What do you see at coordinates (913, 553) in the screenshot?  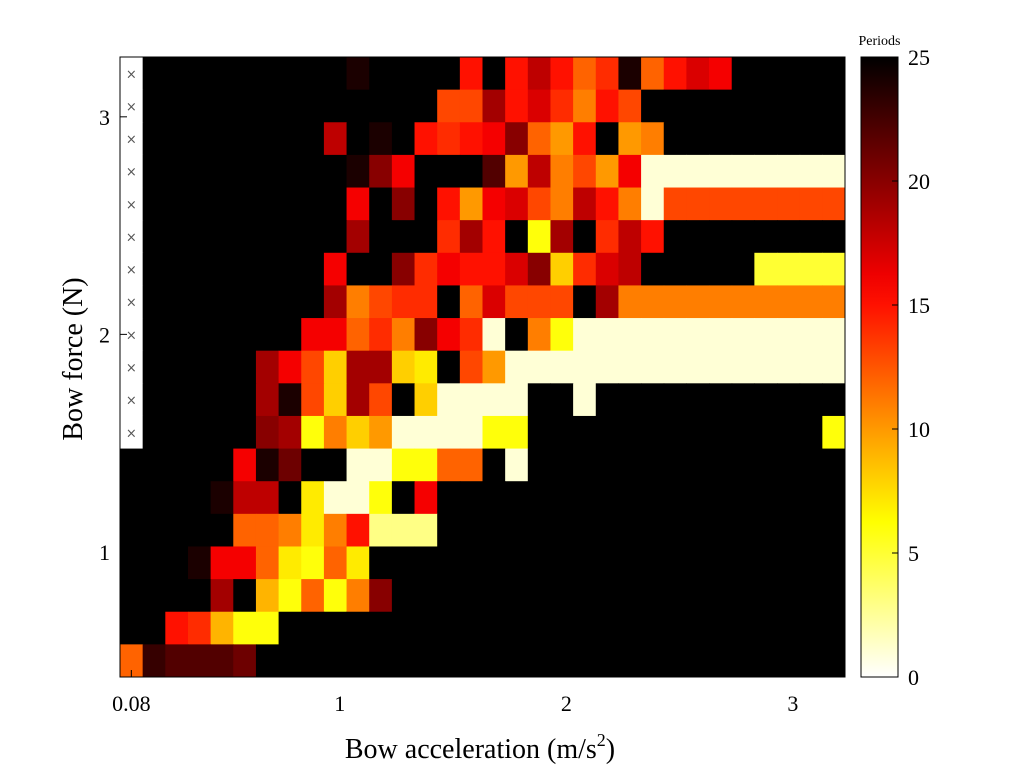 I see `colorbar-tick-label: 5` at bounding box center [913, 553].